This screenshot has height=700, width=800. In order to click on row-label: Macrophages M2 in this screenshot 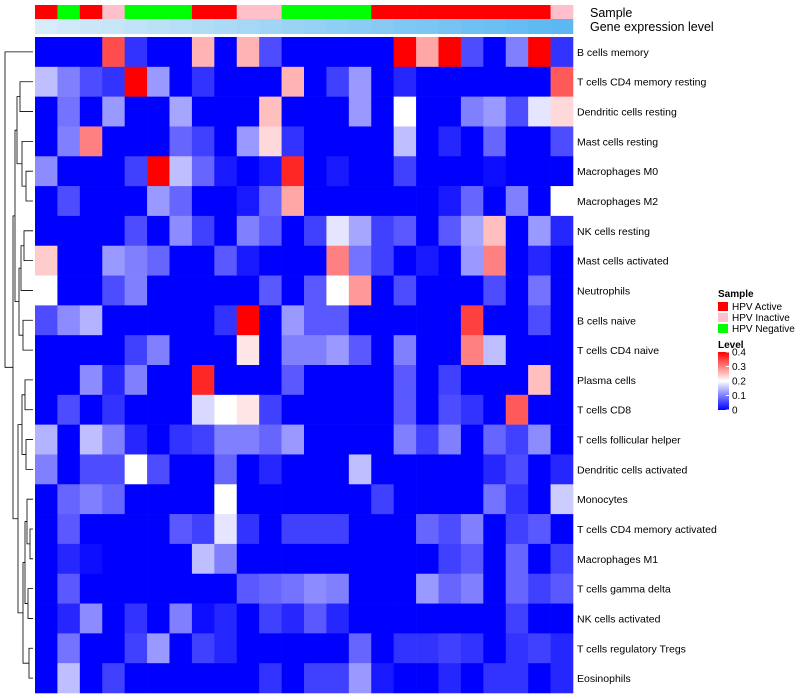, I will do `click(617, 202)`.